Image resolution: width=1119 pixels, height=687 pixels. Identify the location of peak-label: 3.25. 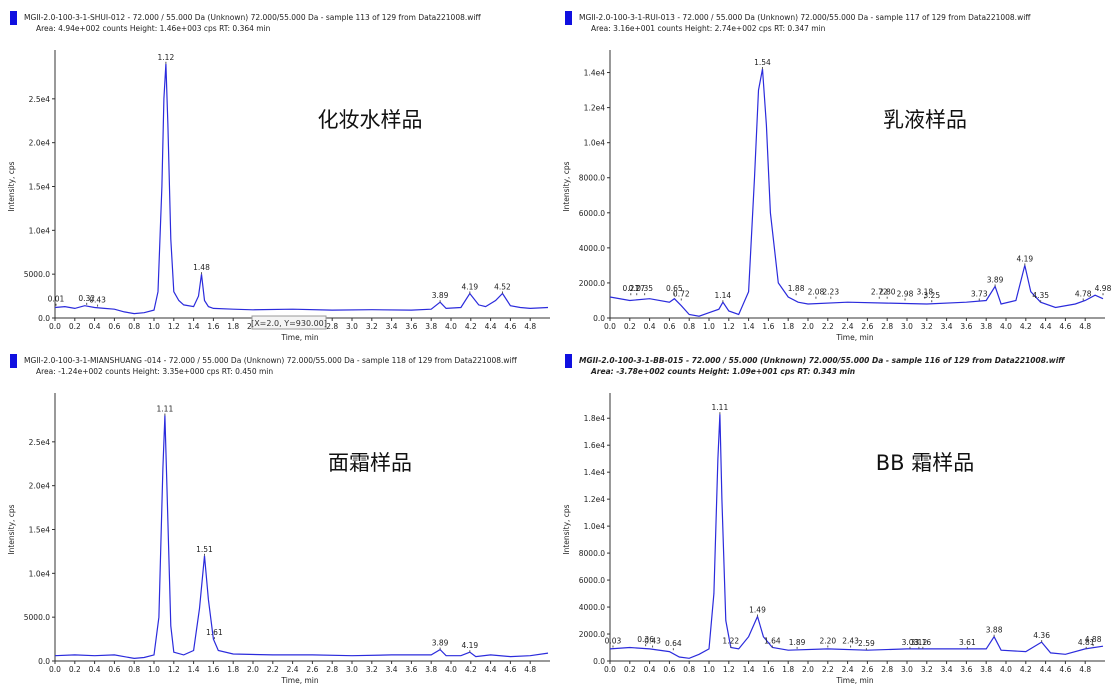
(931, 295).